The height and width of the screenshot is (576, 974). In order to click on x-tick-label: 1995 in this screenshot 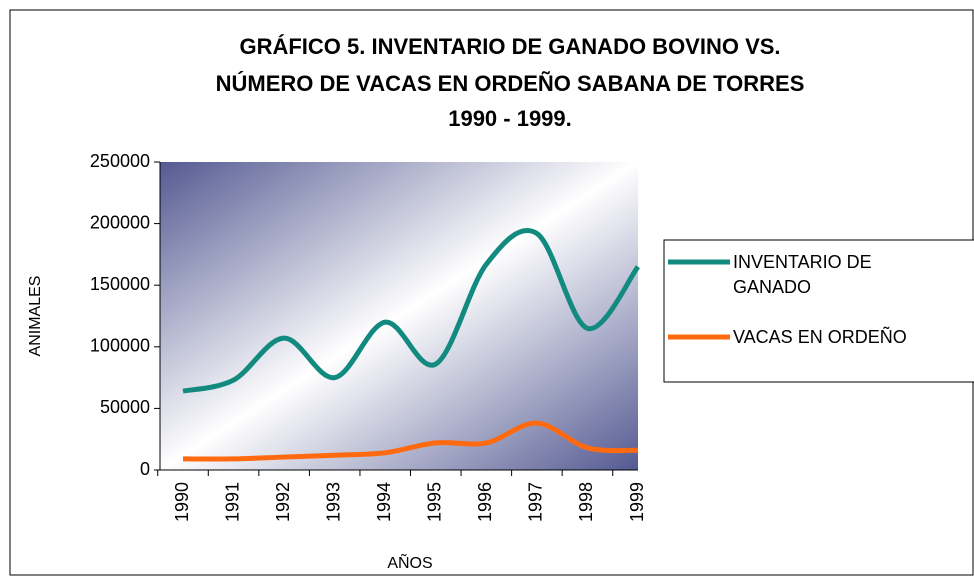, I will do `click(435, 502)`.